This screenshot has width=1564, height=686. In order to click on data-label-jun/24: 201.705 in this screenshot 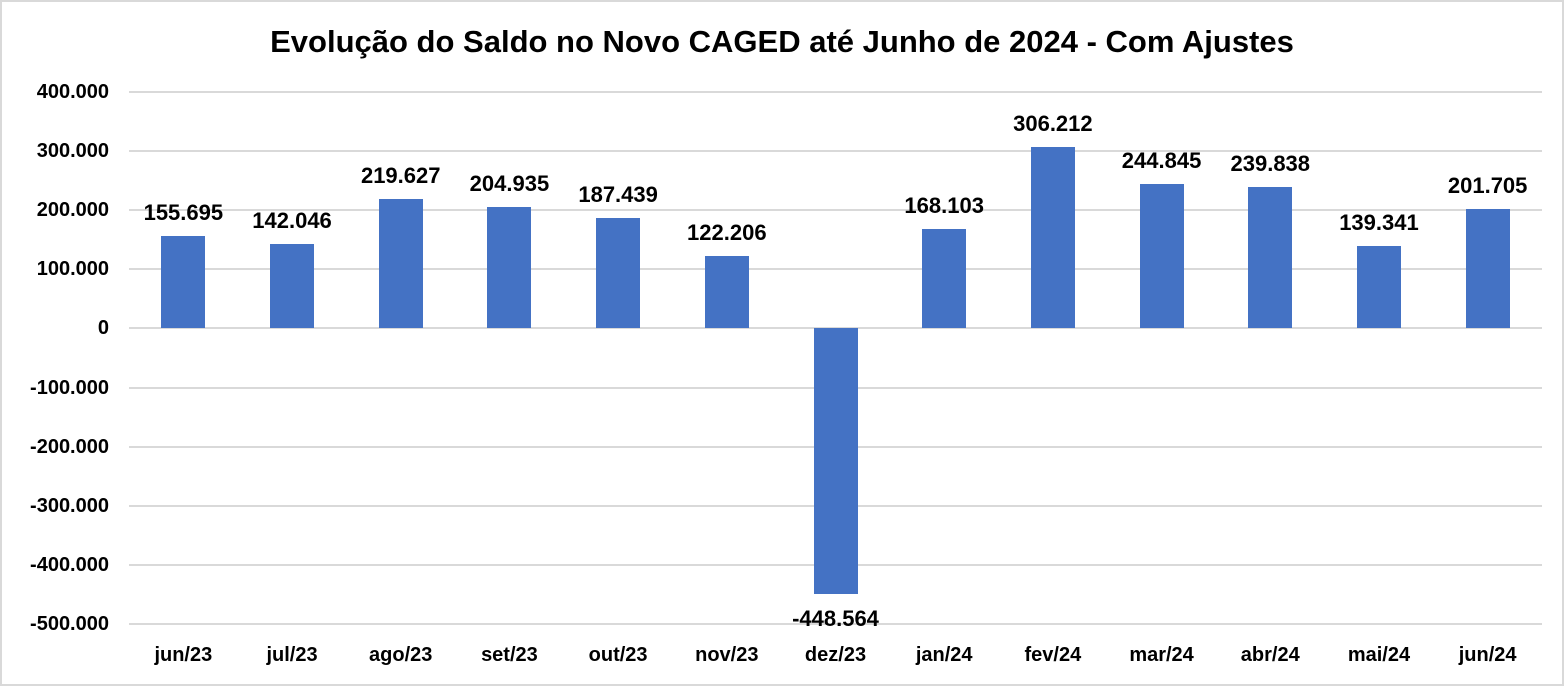, I will do `click(1487, 186)`.